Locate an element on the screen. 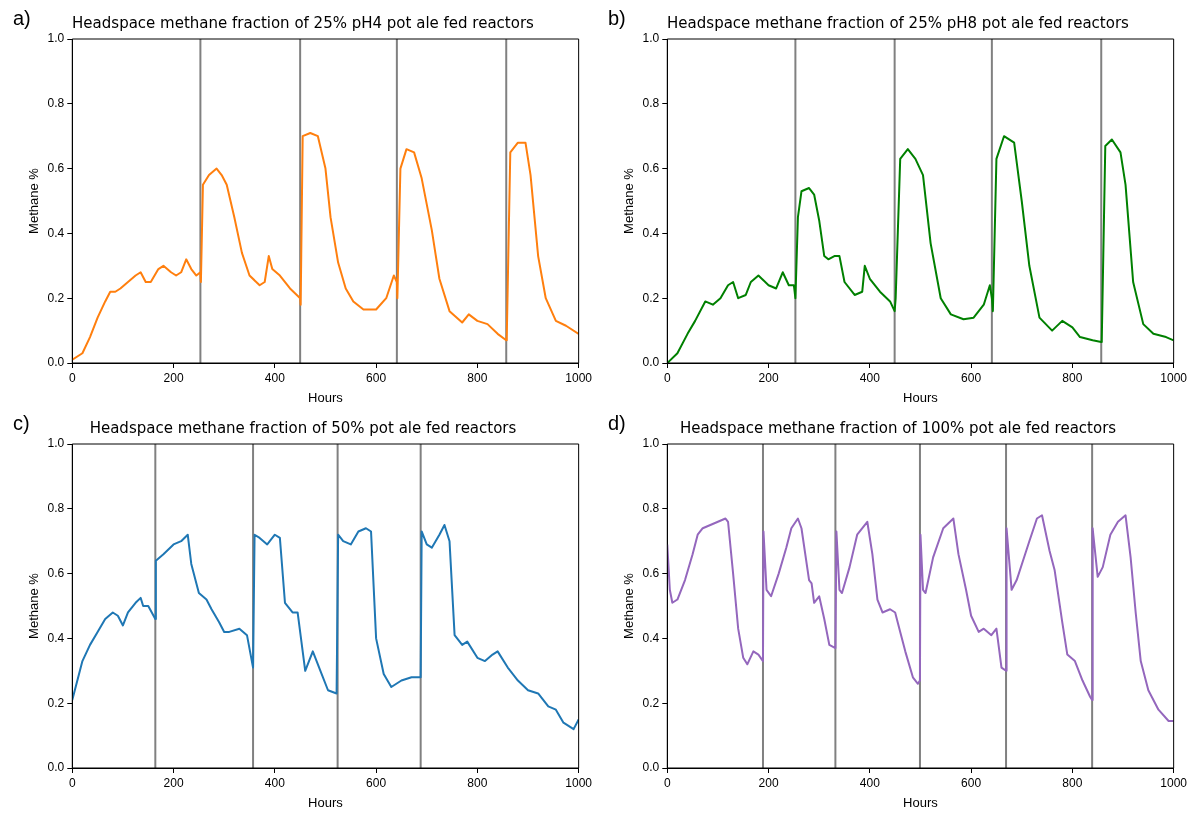 The image size is (1190, 821). text: d) is located at coordinates (617, 423).